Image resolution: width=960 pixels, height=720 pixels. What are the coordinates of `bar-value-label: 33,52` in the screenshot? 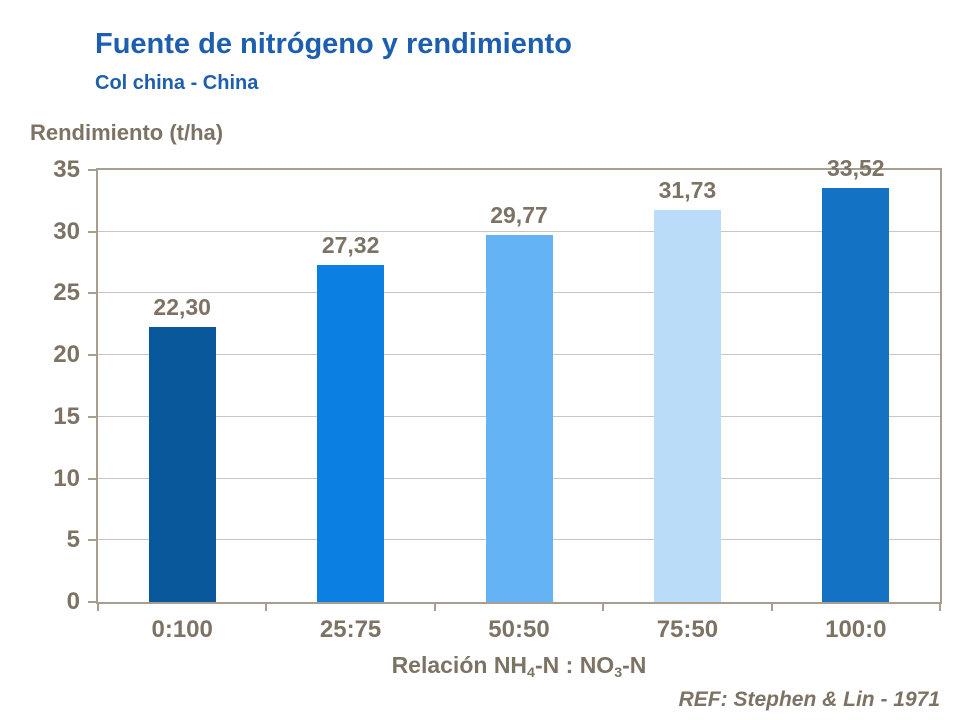 It's located at (856, 168).